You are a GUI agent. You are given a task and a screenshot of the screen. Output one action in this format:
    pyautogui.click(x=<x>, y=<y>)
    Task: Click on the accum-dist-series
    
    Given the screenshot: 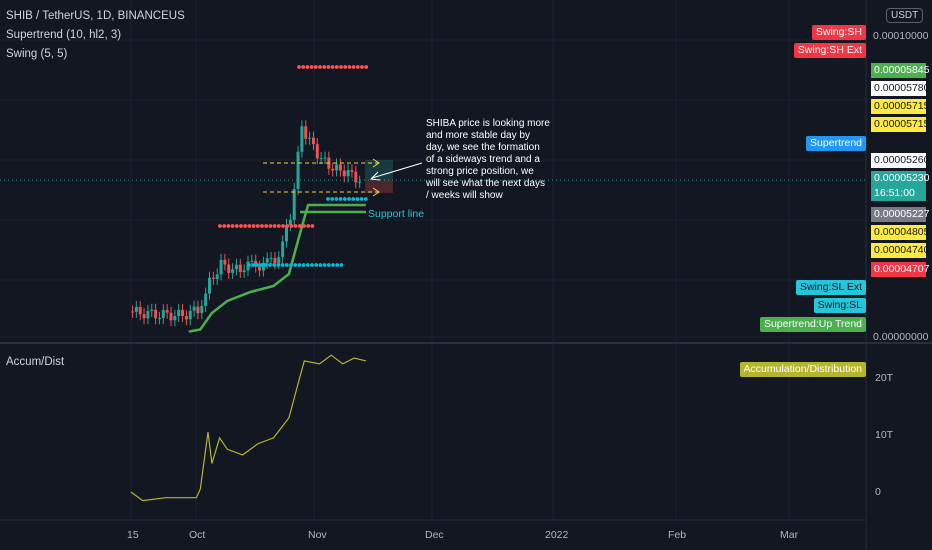 What is the action you would take?
    pyautogui.click(x=248, y=428)
    